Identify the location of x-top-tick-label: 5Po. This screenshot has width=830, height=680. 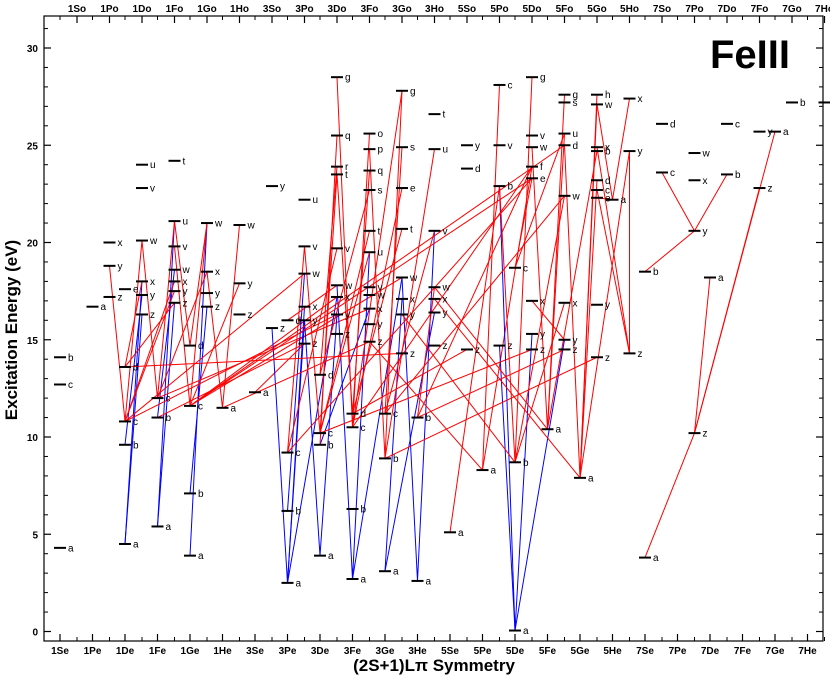
(499, 9).